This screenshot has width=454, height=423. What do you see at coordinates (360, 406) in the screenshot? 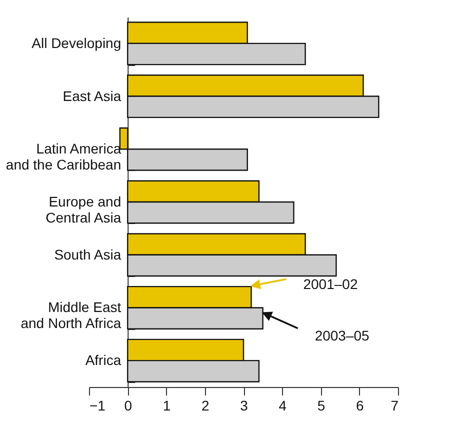
I see `x-tick-label: 6` at bounding box center [360, 406].